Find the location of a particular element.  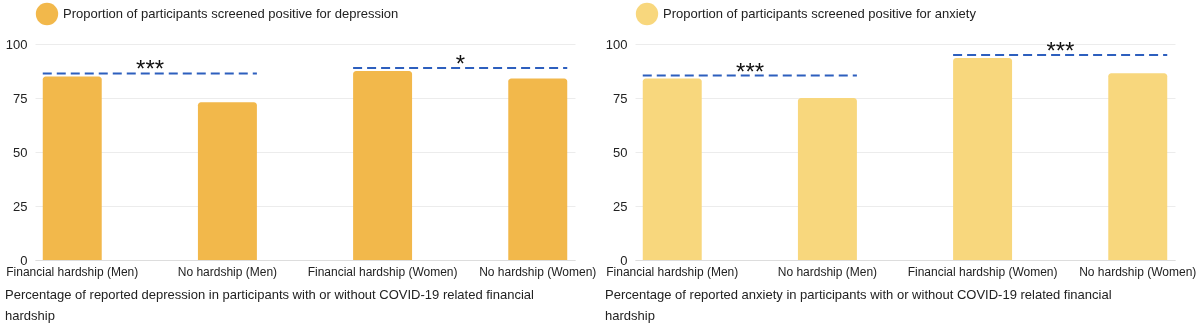

text: Percentage of reported depression in participants with or without COVID-19 related financial hardship is located at coordinates (270, 305).